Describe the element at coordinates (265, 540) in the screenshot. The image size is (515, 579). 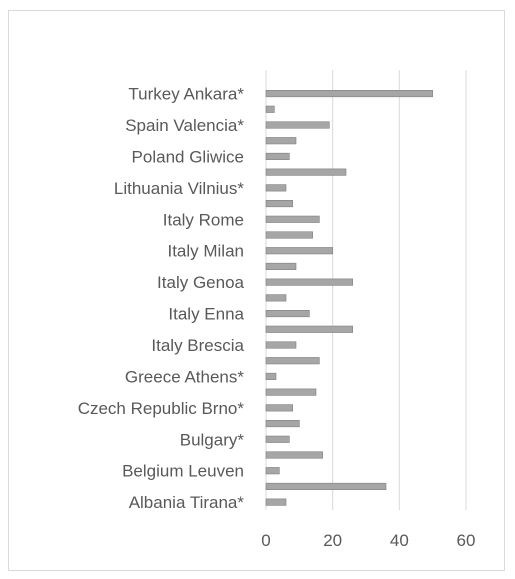
I see `x-tick-label: 0` at that location.